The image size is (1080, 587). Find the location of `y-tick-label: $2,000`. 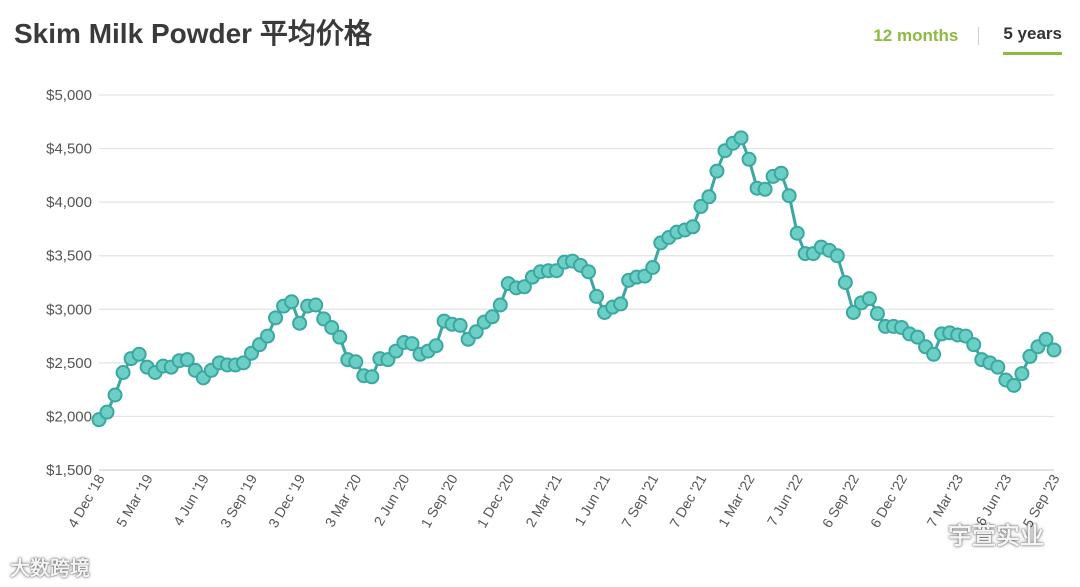

y-tick-label: $2,000 is located at coordinates (69, 416).